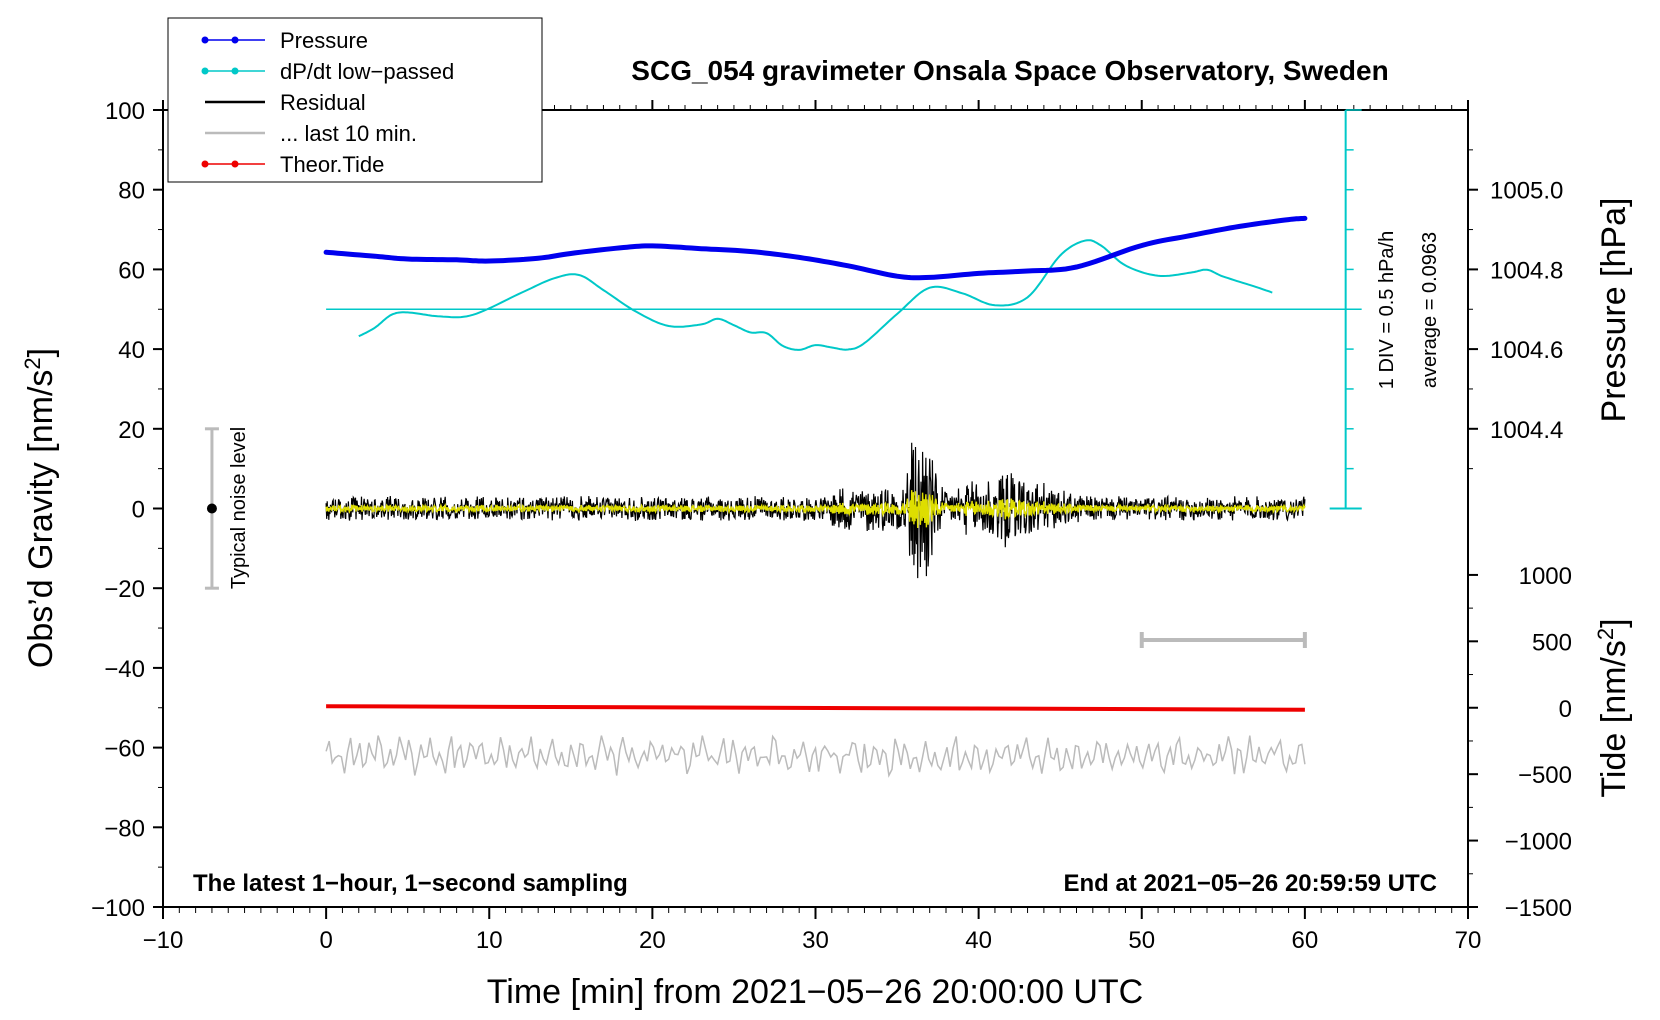  What do you see at coordinates (131, 430) in the screenshot?
I see `y-tick-label: 20` at bounding box center [131, 430].